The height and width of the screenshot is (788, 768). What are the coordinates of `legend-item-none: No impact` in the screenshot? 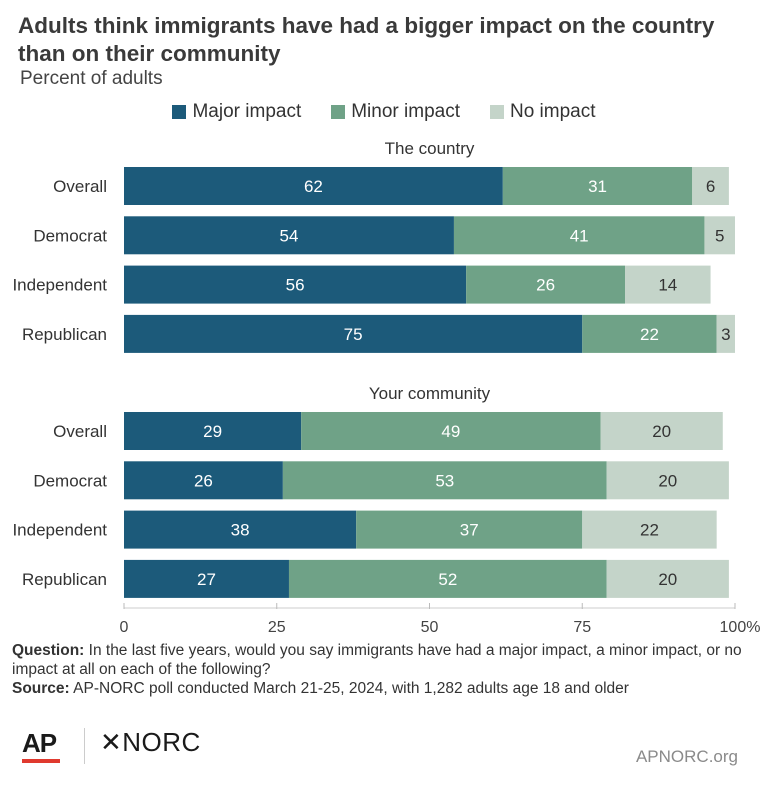 It's located at (542, 112).